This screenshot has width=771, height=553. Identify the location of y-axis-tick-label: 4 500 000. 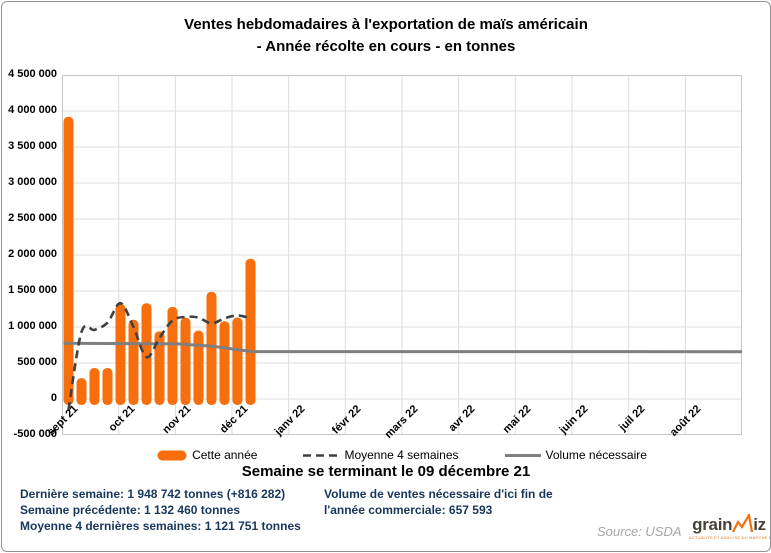
(32, 74).